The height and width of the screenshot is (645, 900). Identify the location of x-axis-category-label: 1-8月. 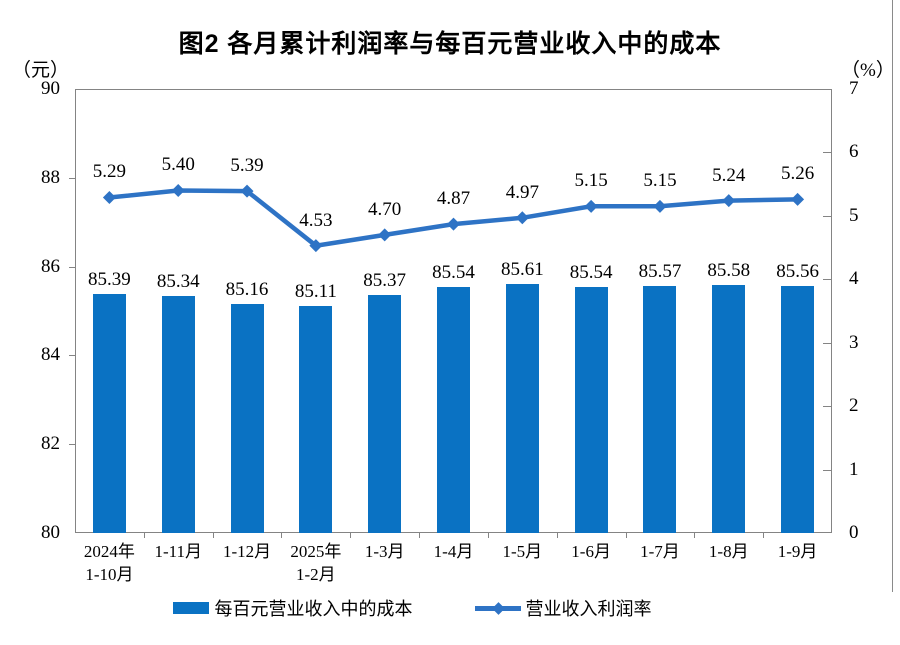
(729, 551).